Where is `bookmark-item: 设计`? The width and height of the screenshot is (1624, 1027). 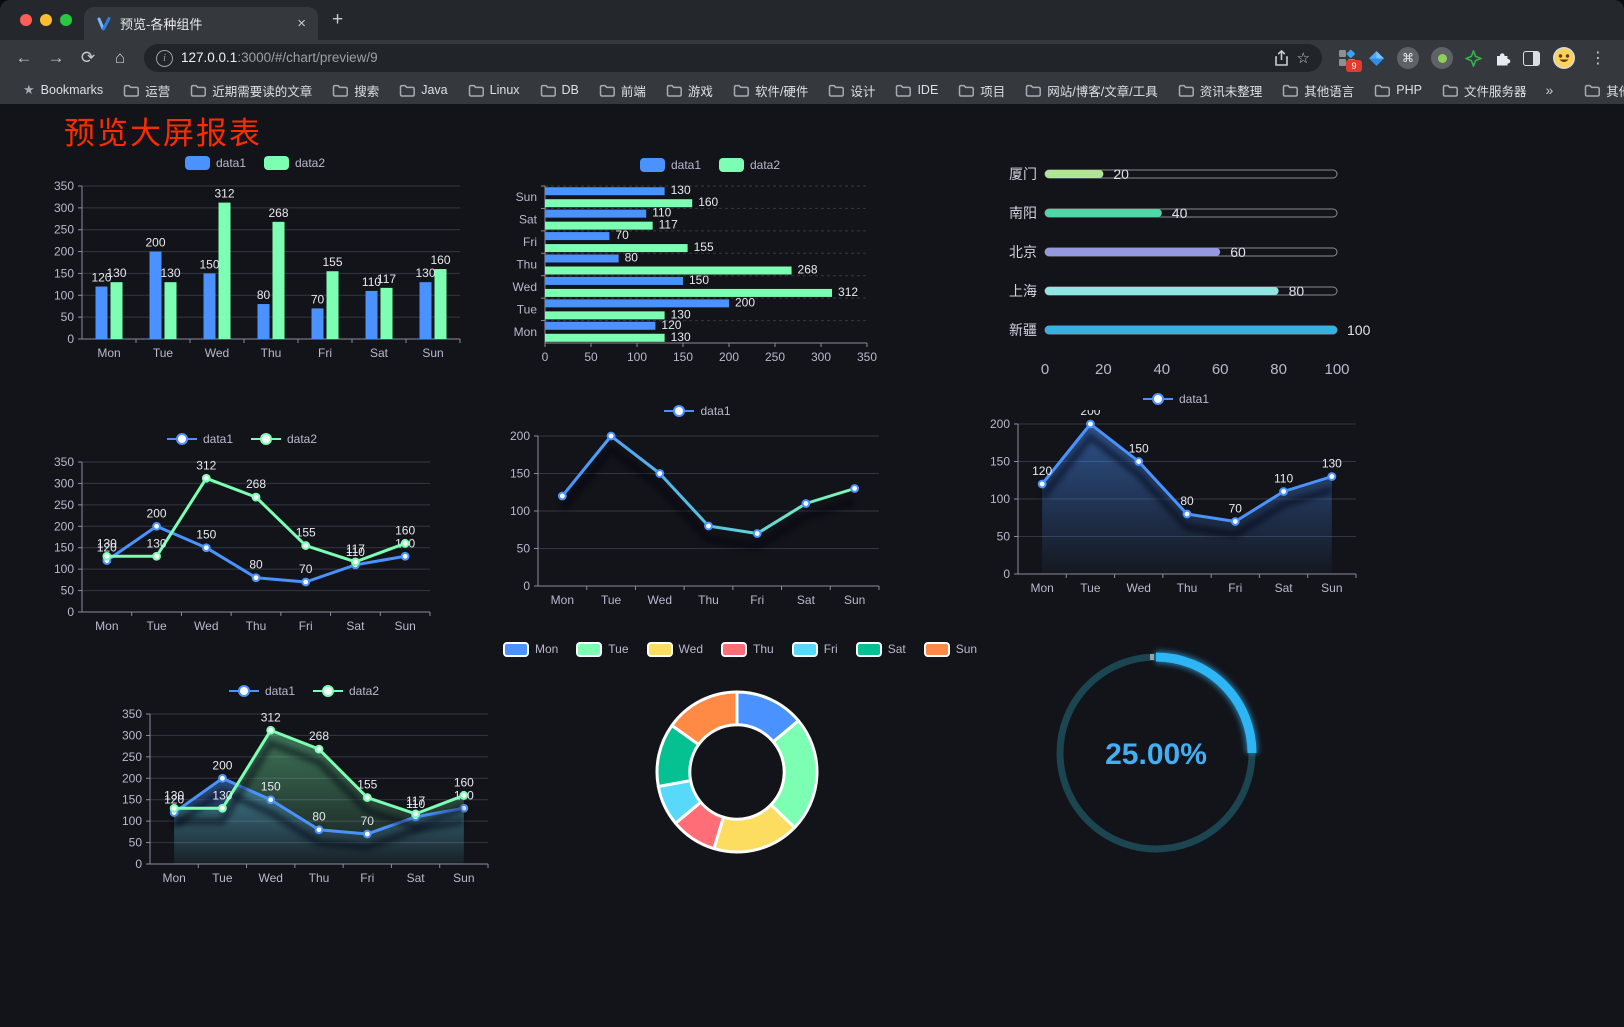 bookmark-item: 设计 is located at coordinates (851, 90).